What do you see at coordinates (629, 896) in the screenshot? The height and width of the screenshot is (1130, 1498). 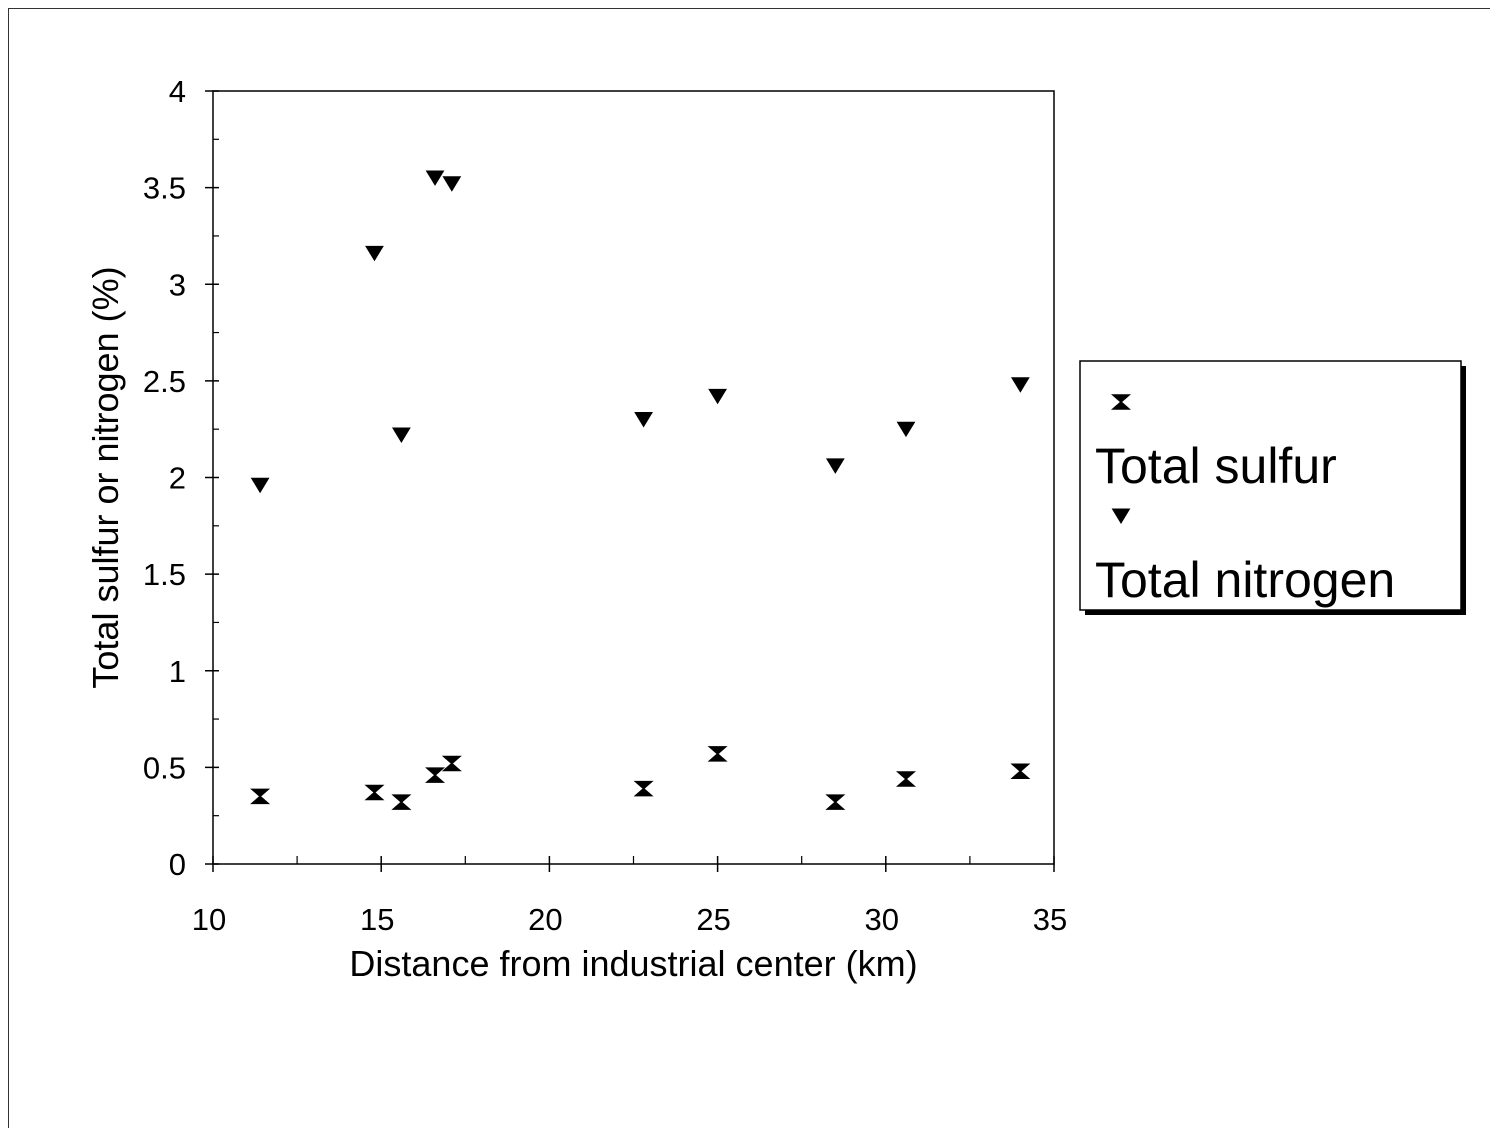 I see `x-axis: 10 15 20 25 30 35` at bounding box center [629, 896].